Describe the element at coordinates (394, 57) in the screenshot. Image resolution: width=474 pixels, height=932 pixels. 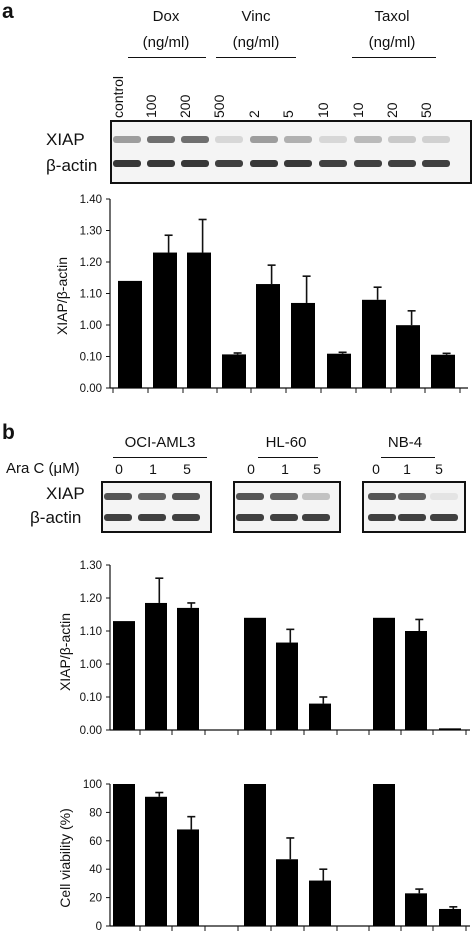
I see `group-taxol-line` at that location.